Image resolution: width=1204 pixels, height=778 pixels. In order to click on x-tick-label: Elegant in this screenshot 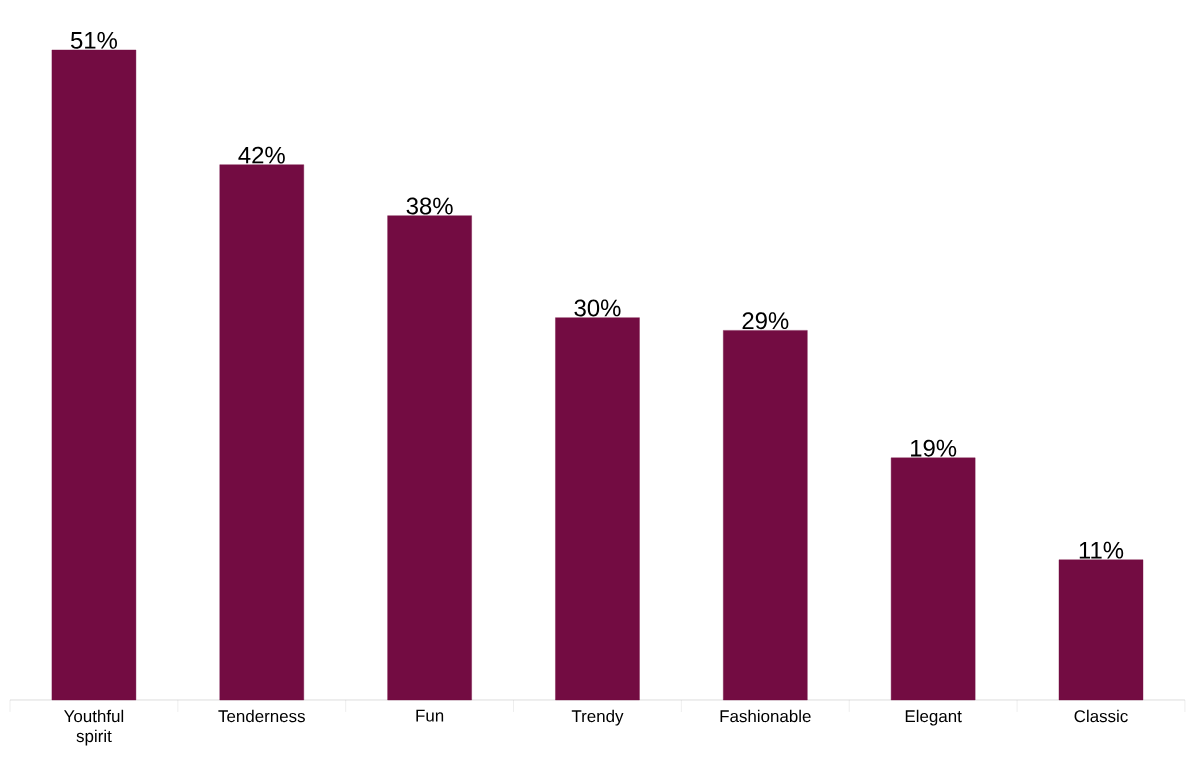, I will do `click(933, 717)`.